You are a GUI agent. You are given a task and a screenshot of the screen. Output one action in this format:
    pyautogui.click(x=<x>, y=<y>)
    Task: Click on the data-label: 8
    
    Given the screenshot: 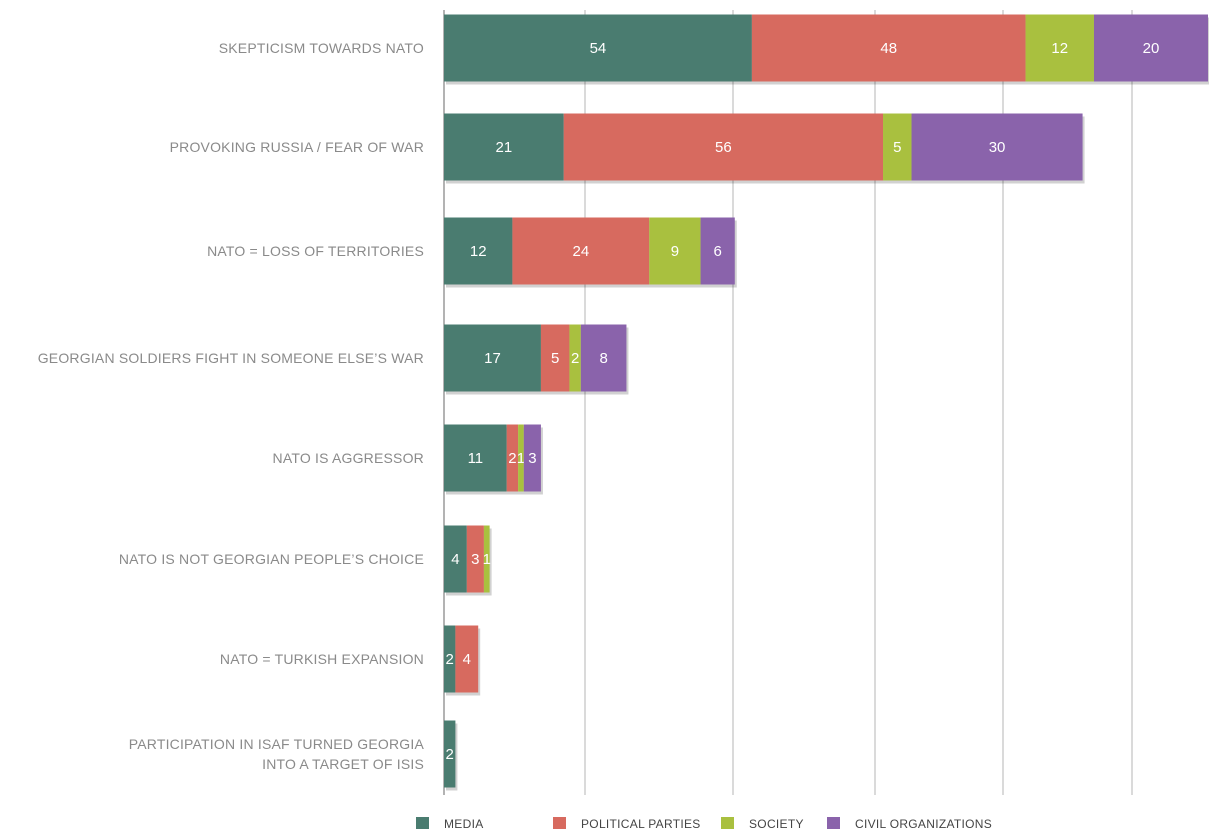 What is the action you would take?
    pyautogui.click(x=603, y=358)
    